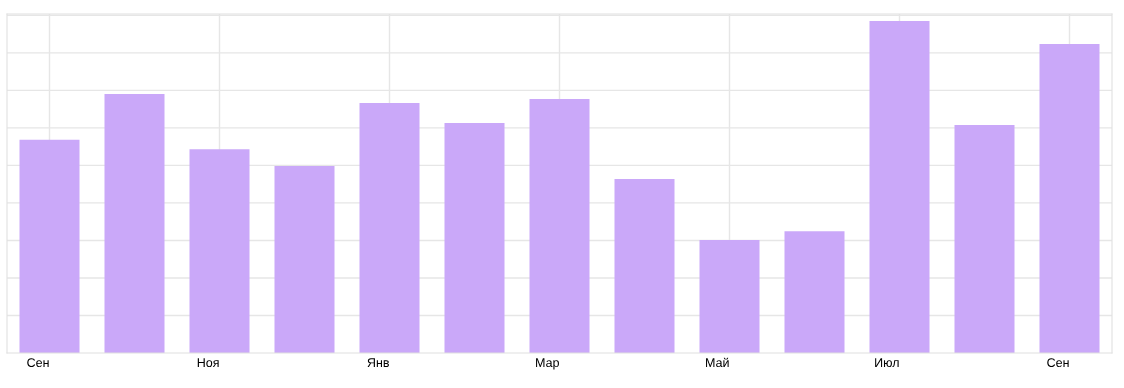 The height and width of the screenshot is (388, 1124). I want to click on x-tick-label: Мар, so click(547, 364).